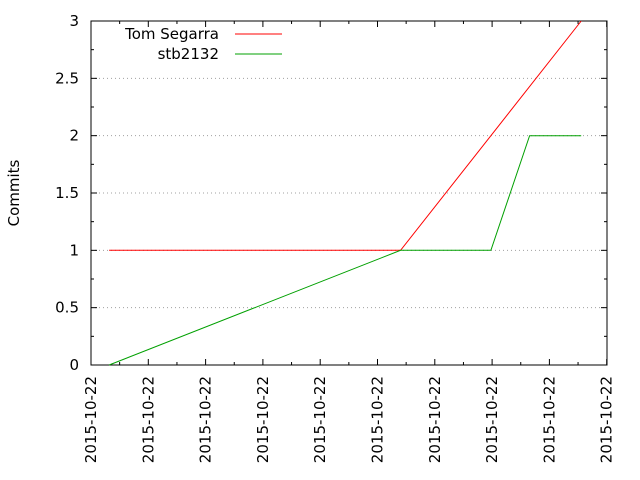  I want to click on y-tick-label: 2.5, so click(67, 78).